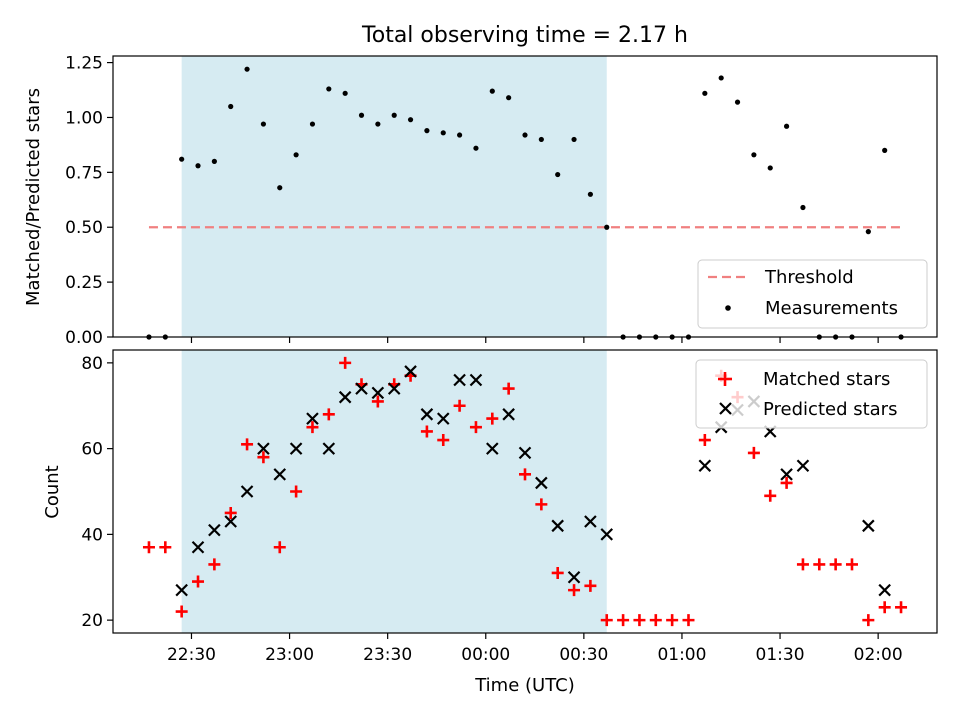  Describe the element at coordinates (725, 379) in the screenshot. I see `legend-matched-swatch` at that location.